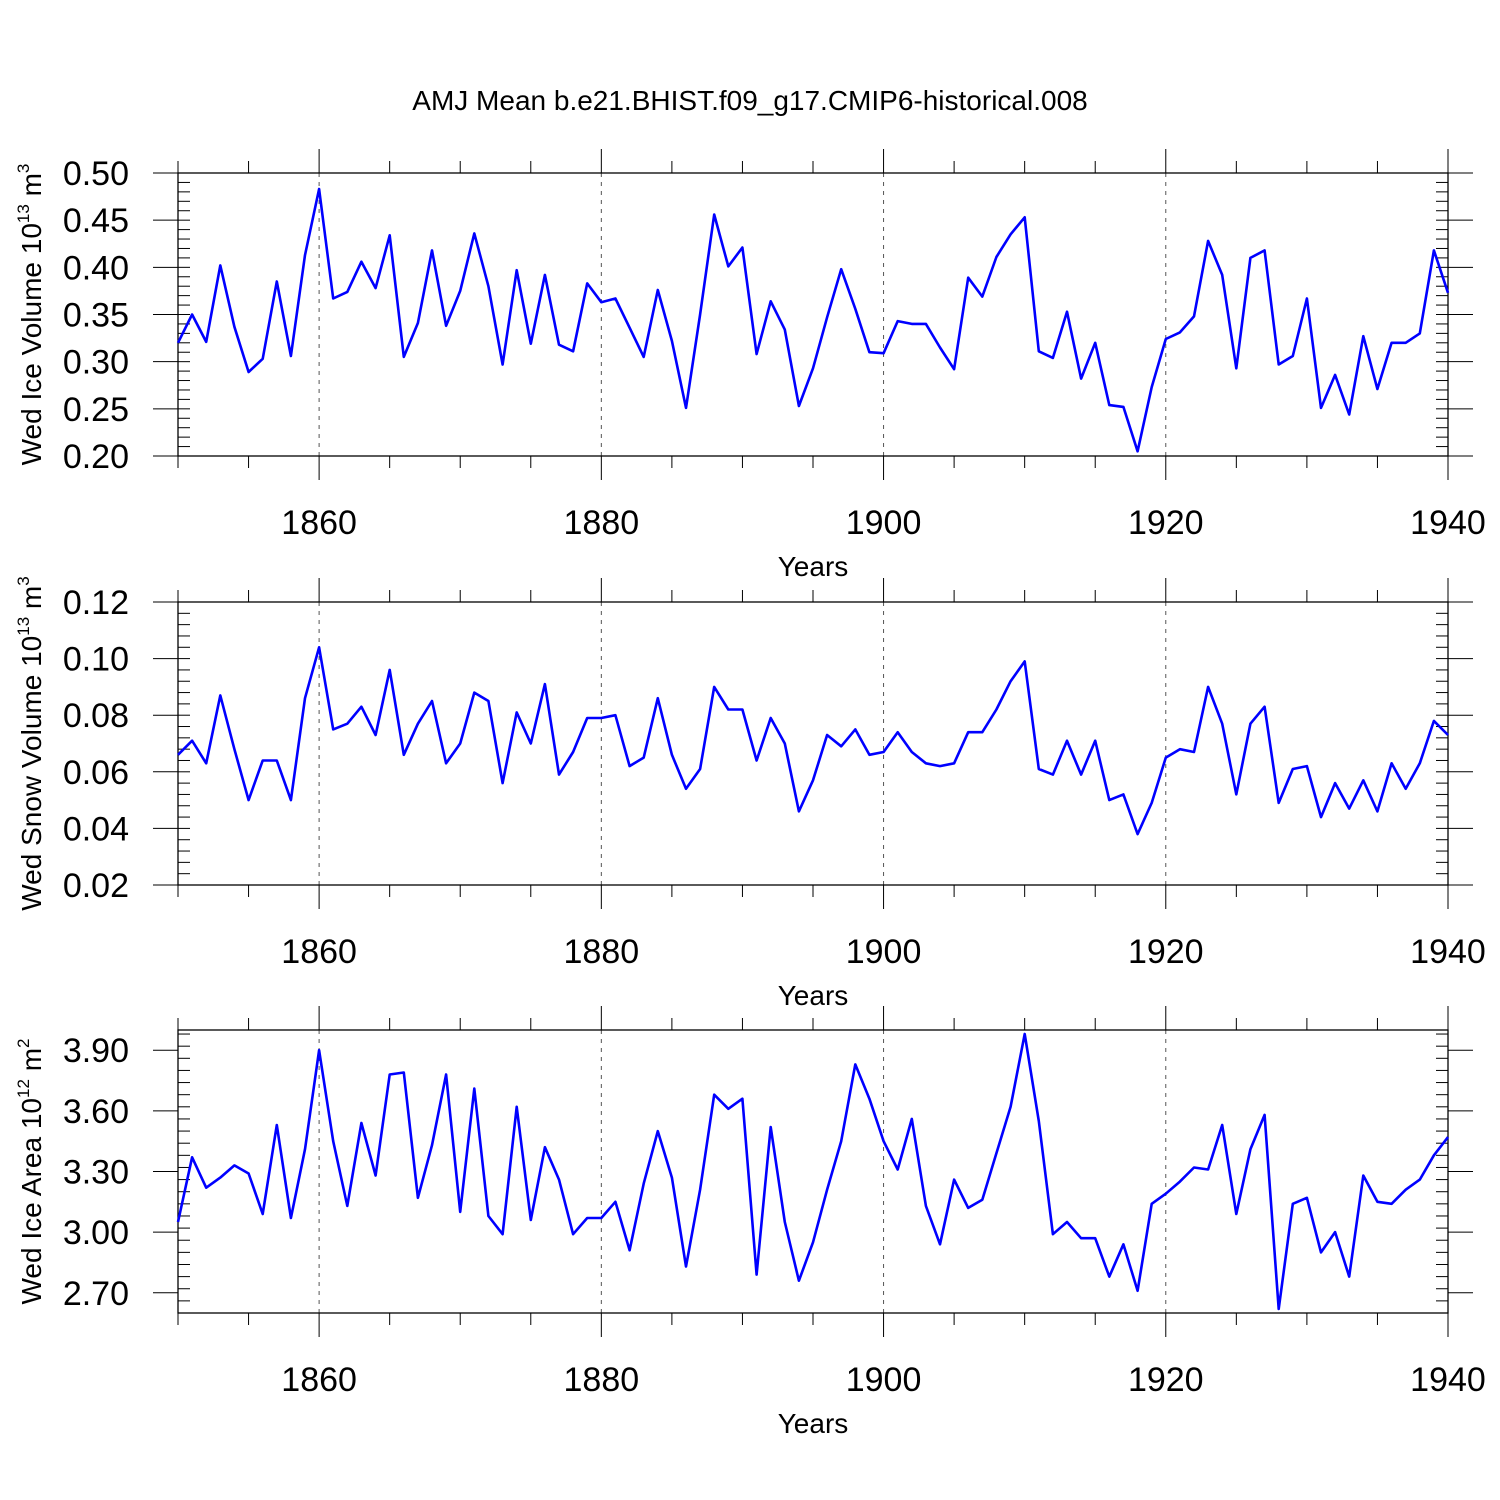 The width and height of the screenshot is (1500, 1500). Describe the element at coordinates (96, 773) in the screenshot. I see `y-tick-label: 0.06` at that location.